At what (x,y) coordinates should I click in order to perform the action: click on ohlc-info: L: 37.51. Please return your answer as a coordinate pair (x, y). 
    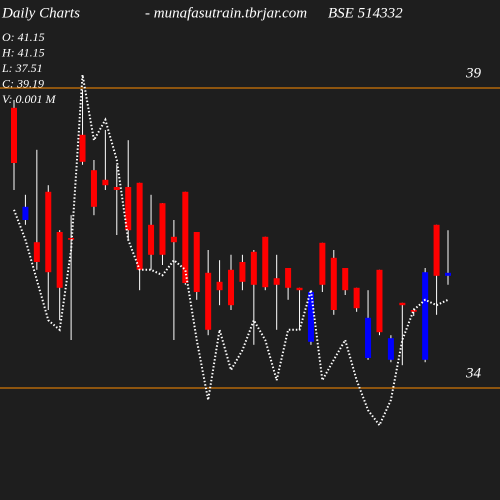
    Looking at the image, I should click on (22, 68).